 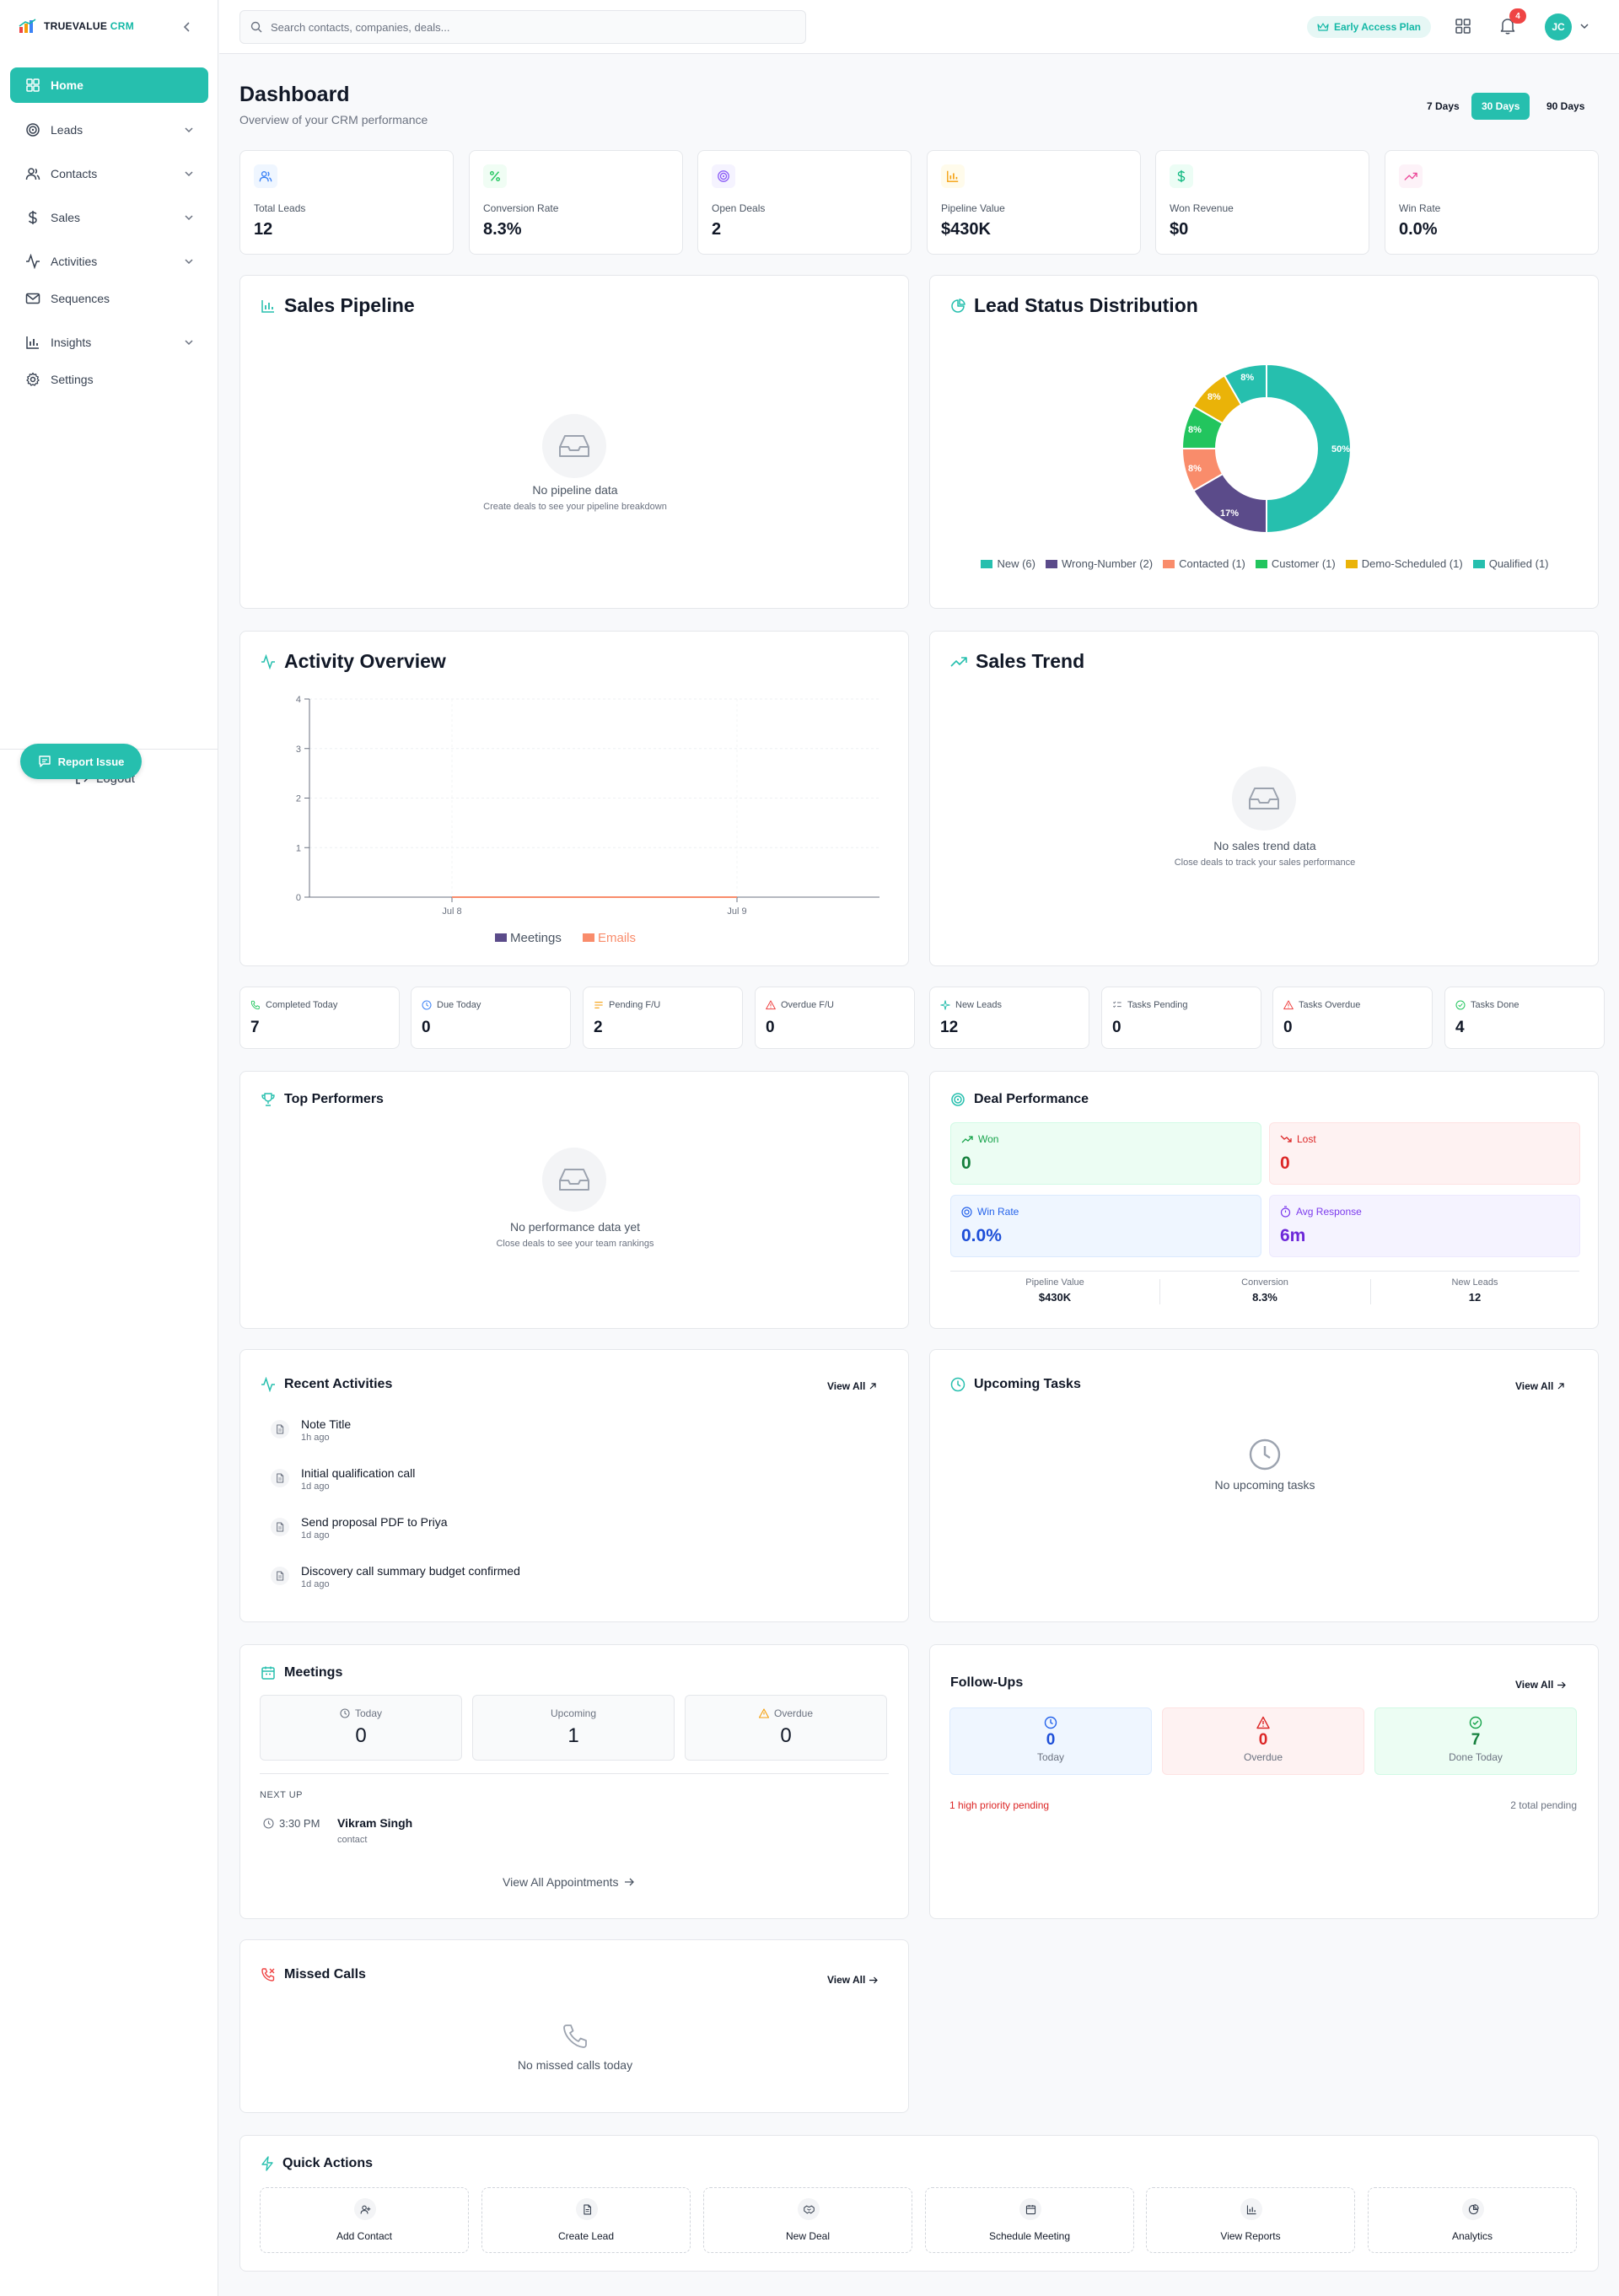 What do you see at coordinates (301, 1672) in the screenshot?
I see `meetings-title: Meetings` at bounding box center [301, 1672].